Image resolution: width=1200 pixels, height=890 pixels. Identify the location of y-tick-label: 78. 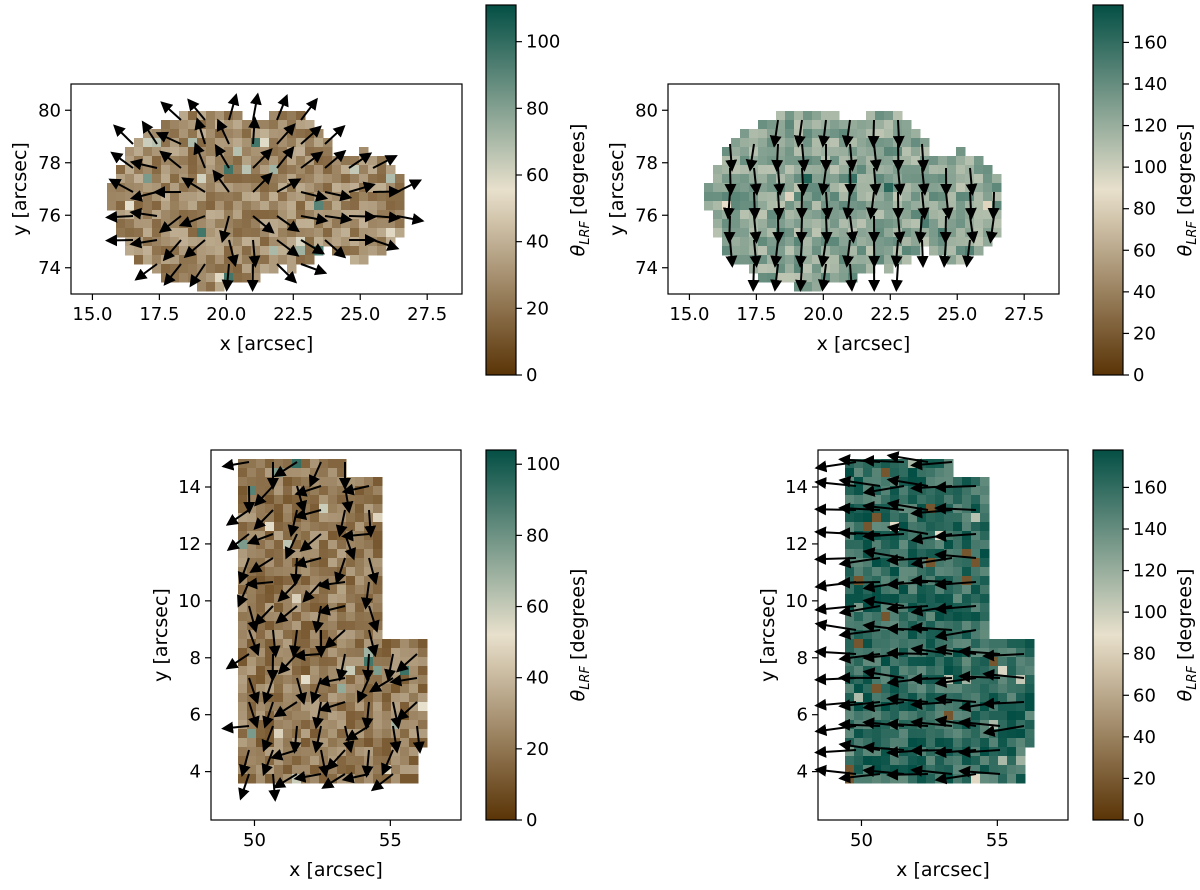
(49, 163).